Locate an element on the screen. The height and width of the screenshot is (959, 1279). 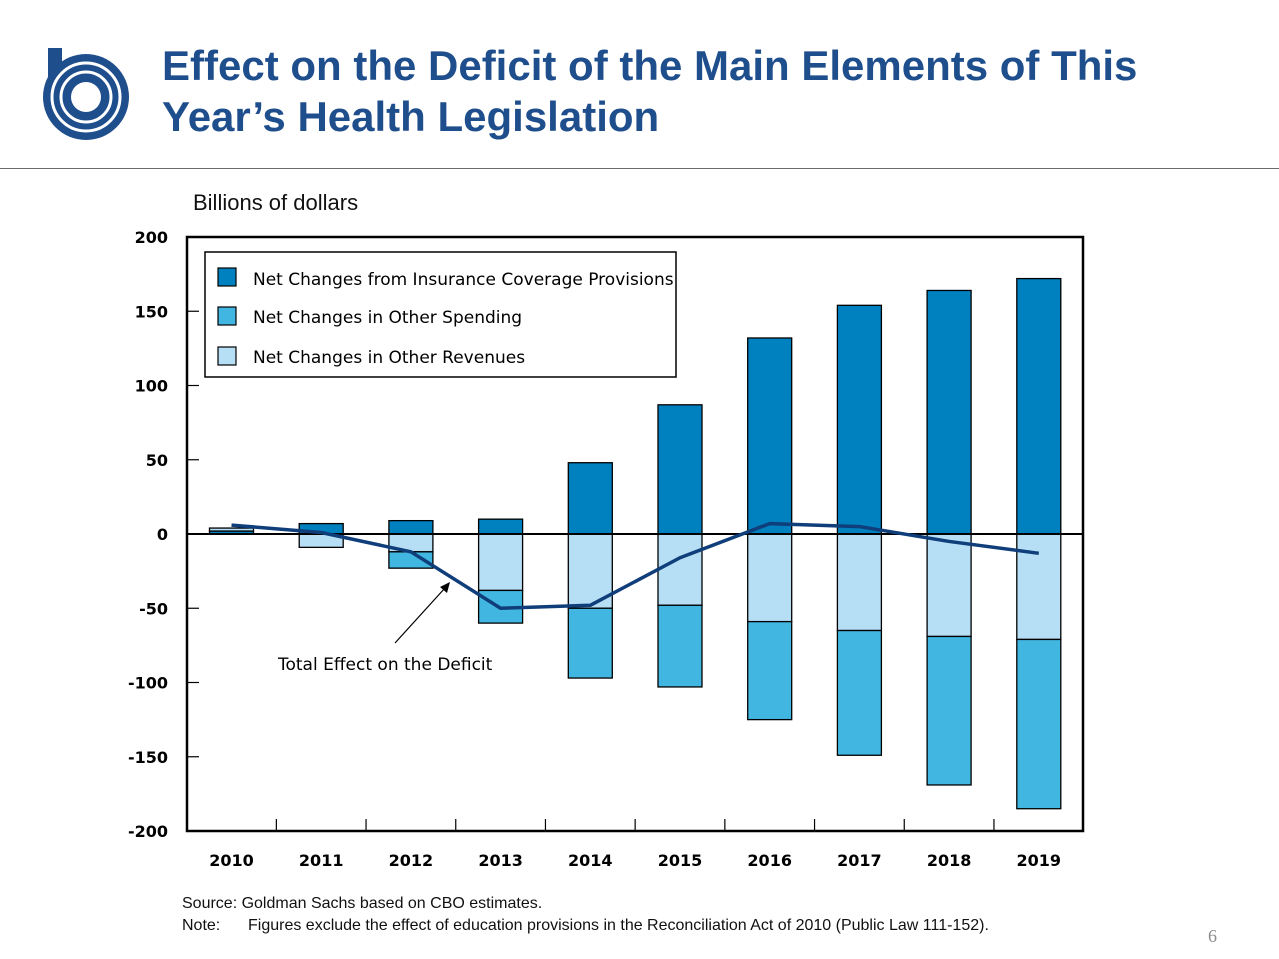
bar-other-revenues-2017 is located at coordinates (859, 582).